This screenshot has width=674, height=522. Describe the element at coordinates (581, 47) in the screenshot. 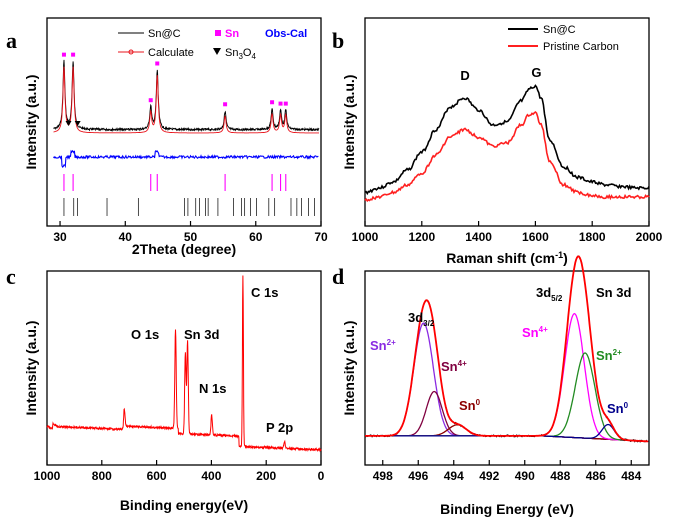

I see `legend-label-b-pristine: Pristine Carbon` at that location.